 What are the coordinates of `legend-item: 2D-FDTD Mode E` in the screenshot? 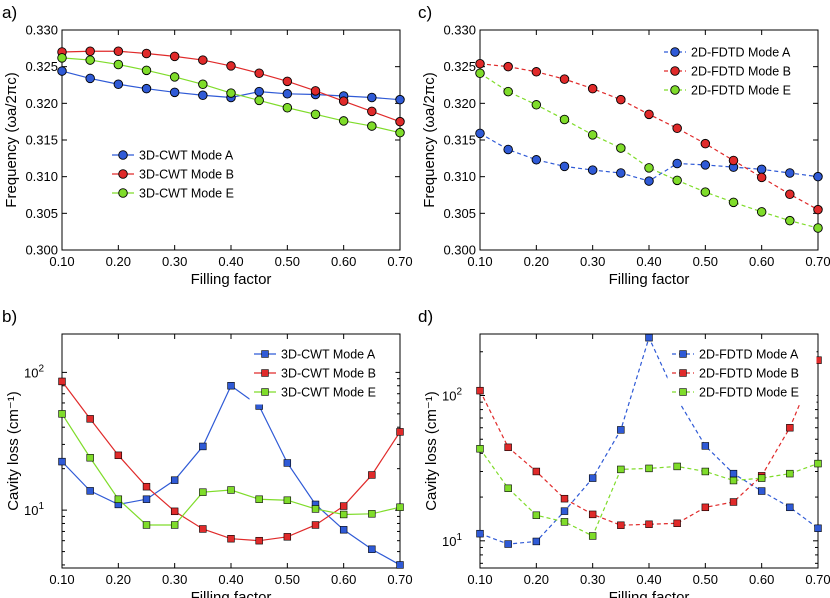 It's located at (727, 91).